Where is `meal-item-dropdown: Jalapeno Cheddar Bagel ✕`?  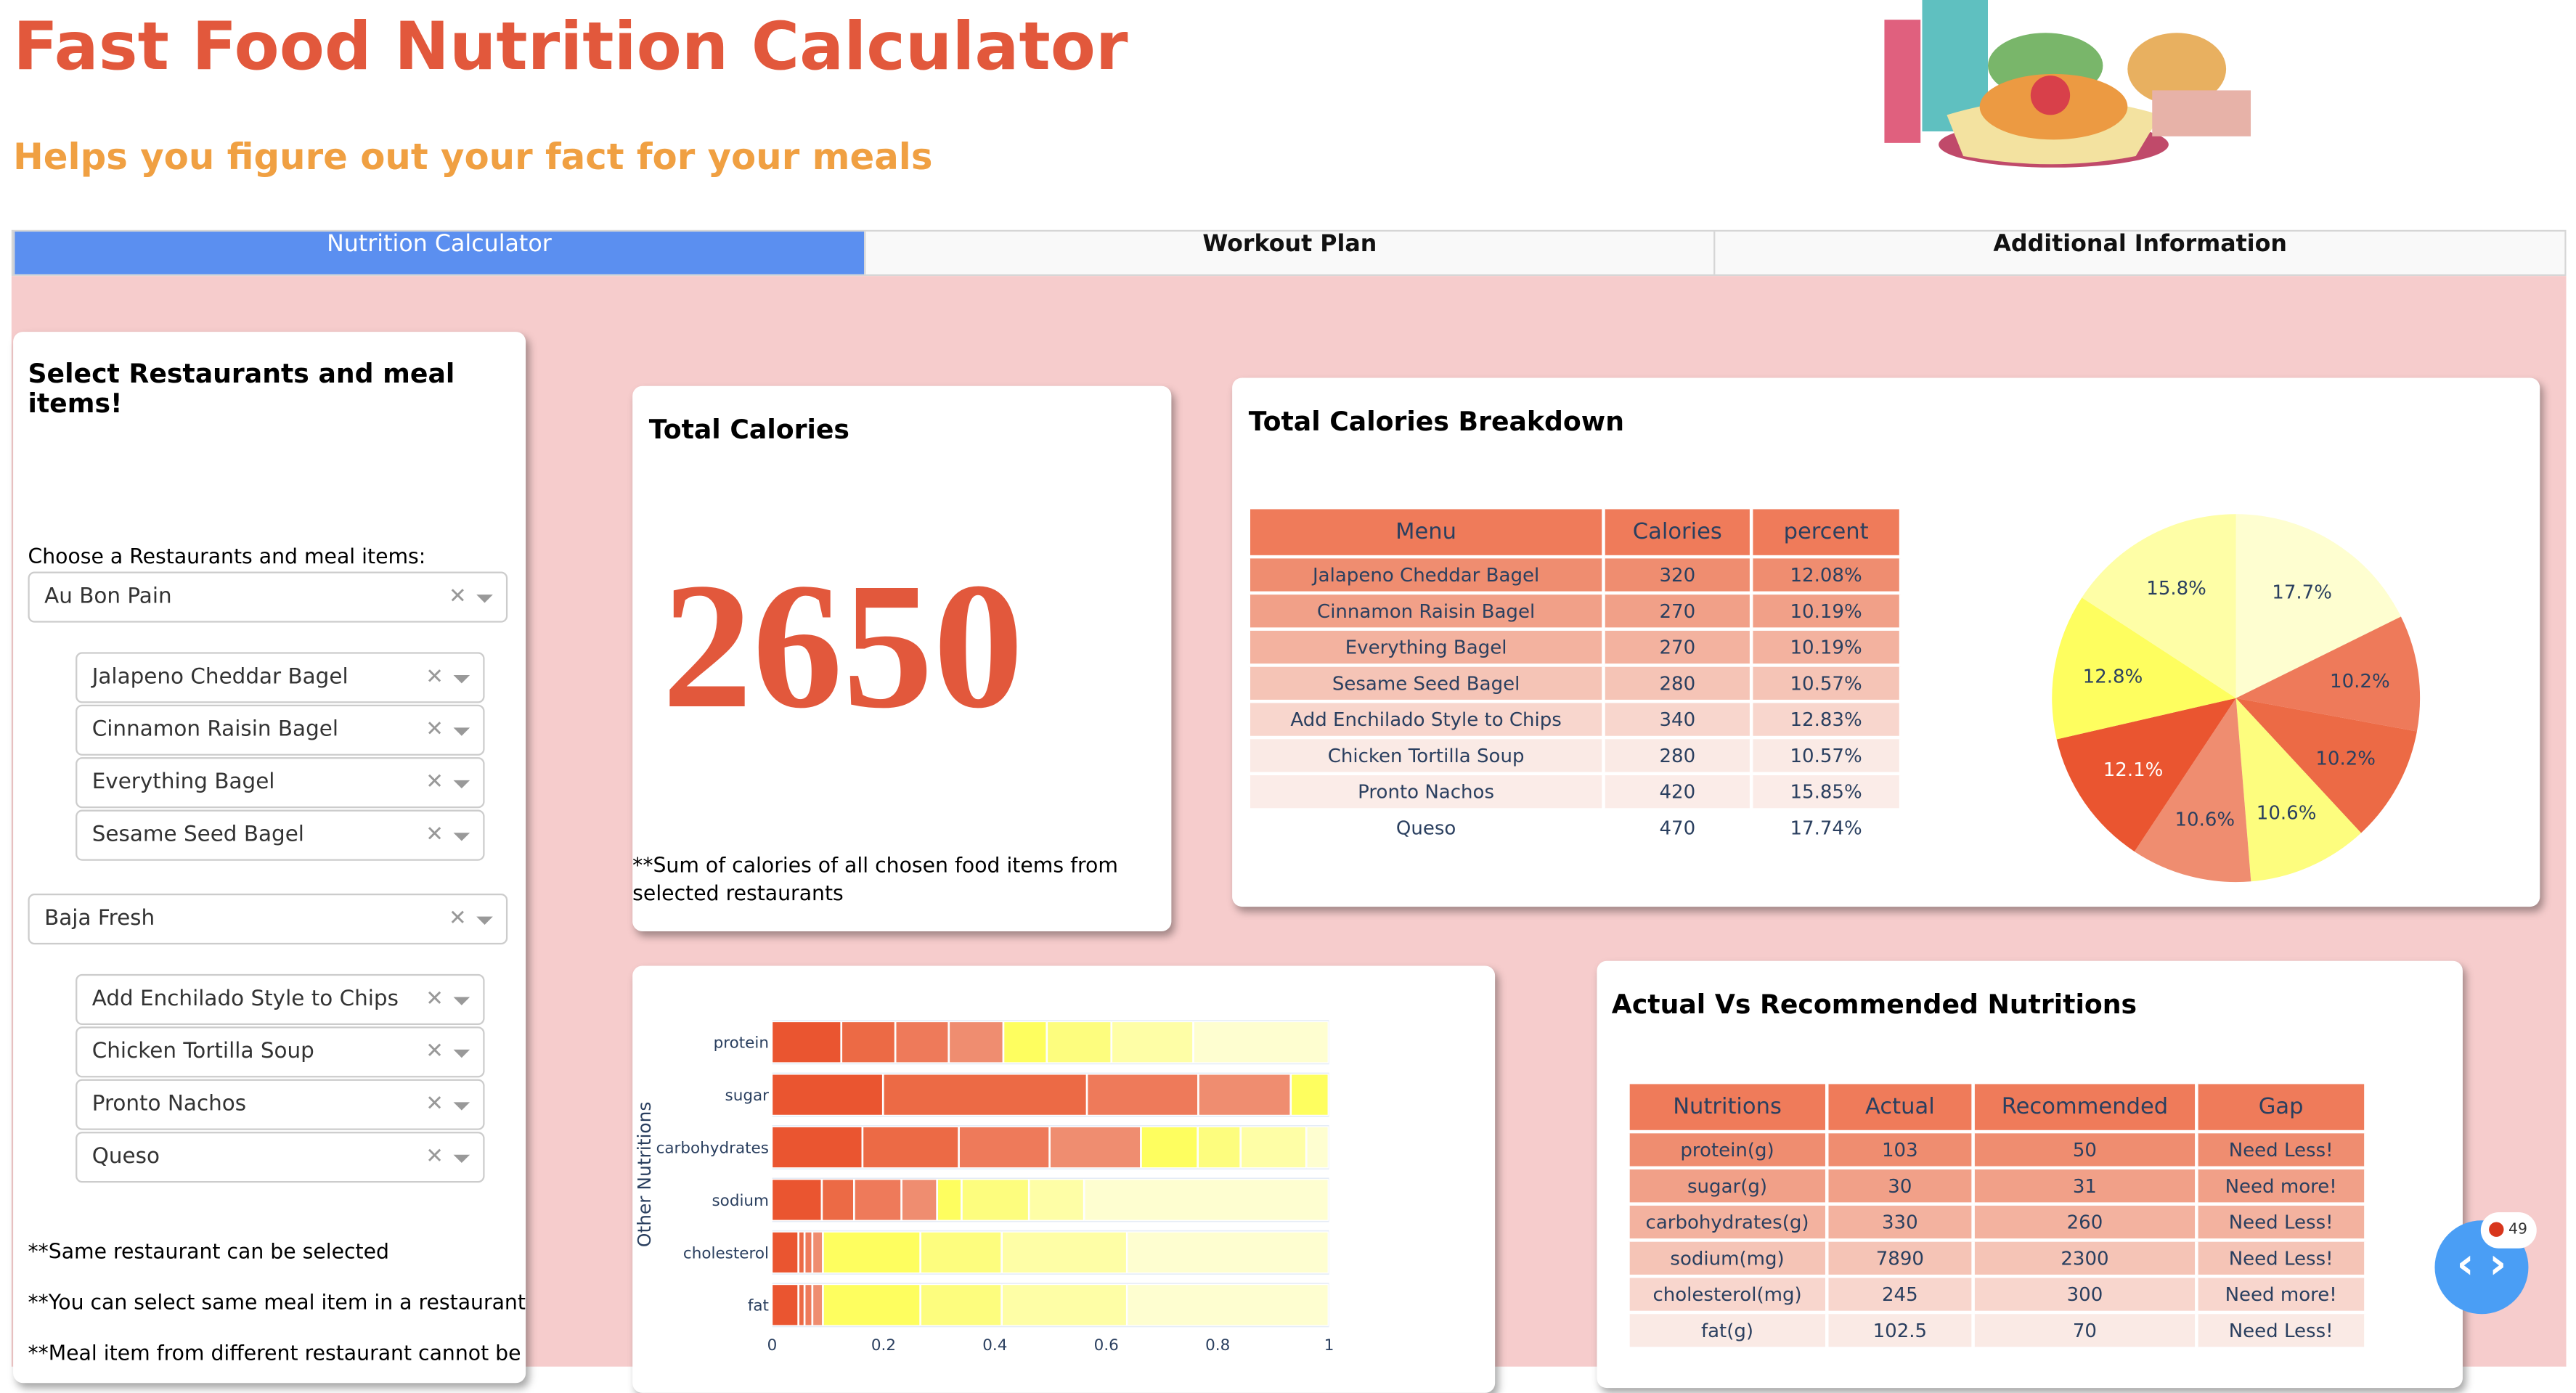 meal-item-dropdown: Jalapeno Cheddar Bagel ✕ is located at coordinates (280, 677).